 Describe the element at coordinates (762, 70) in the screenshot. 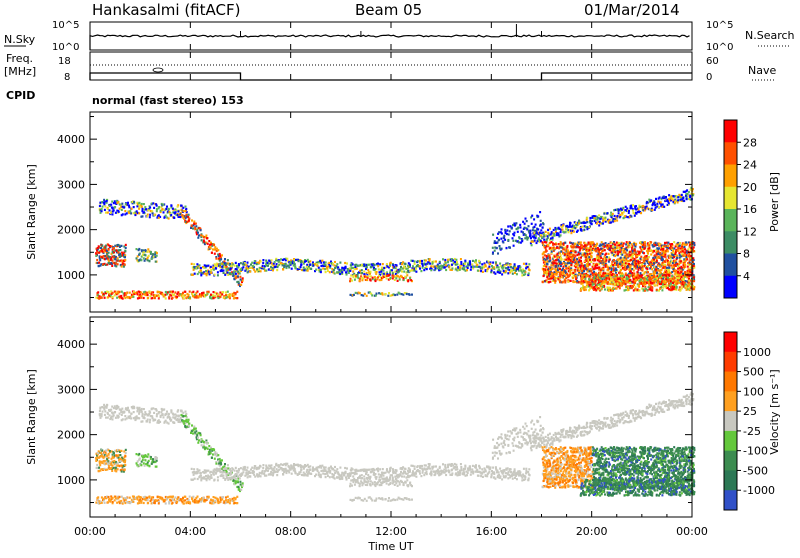

I see `nave-label: Nave` at that location.